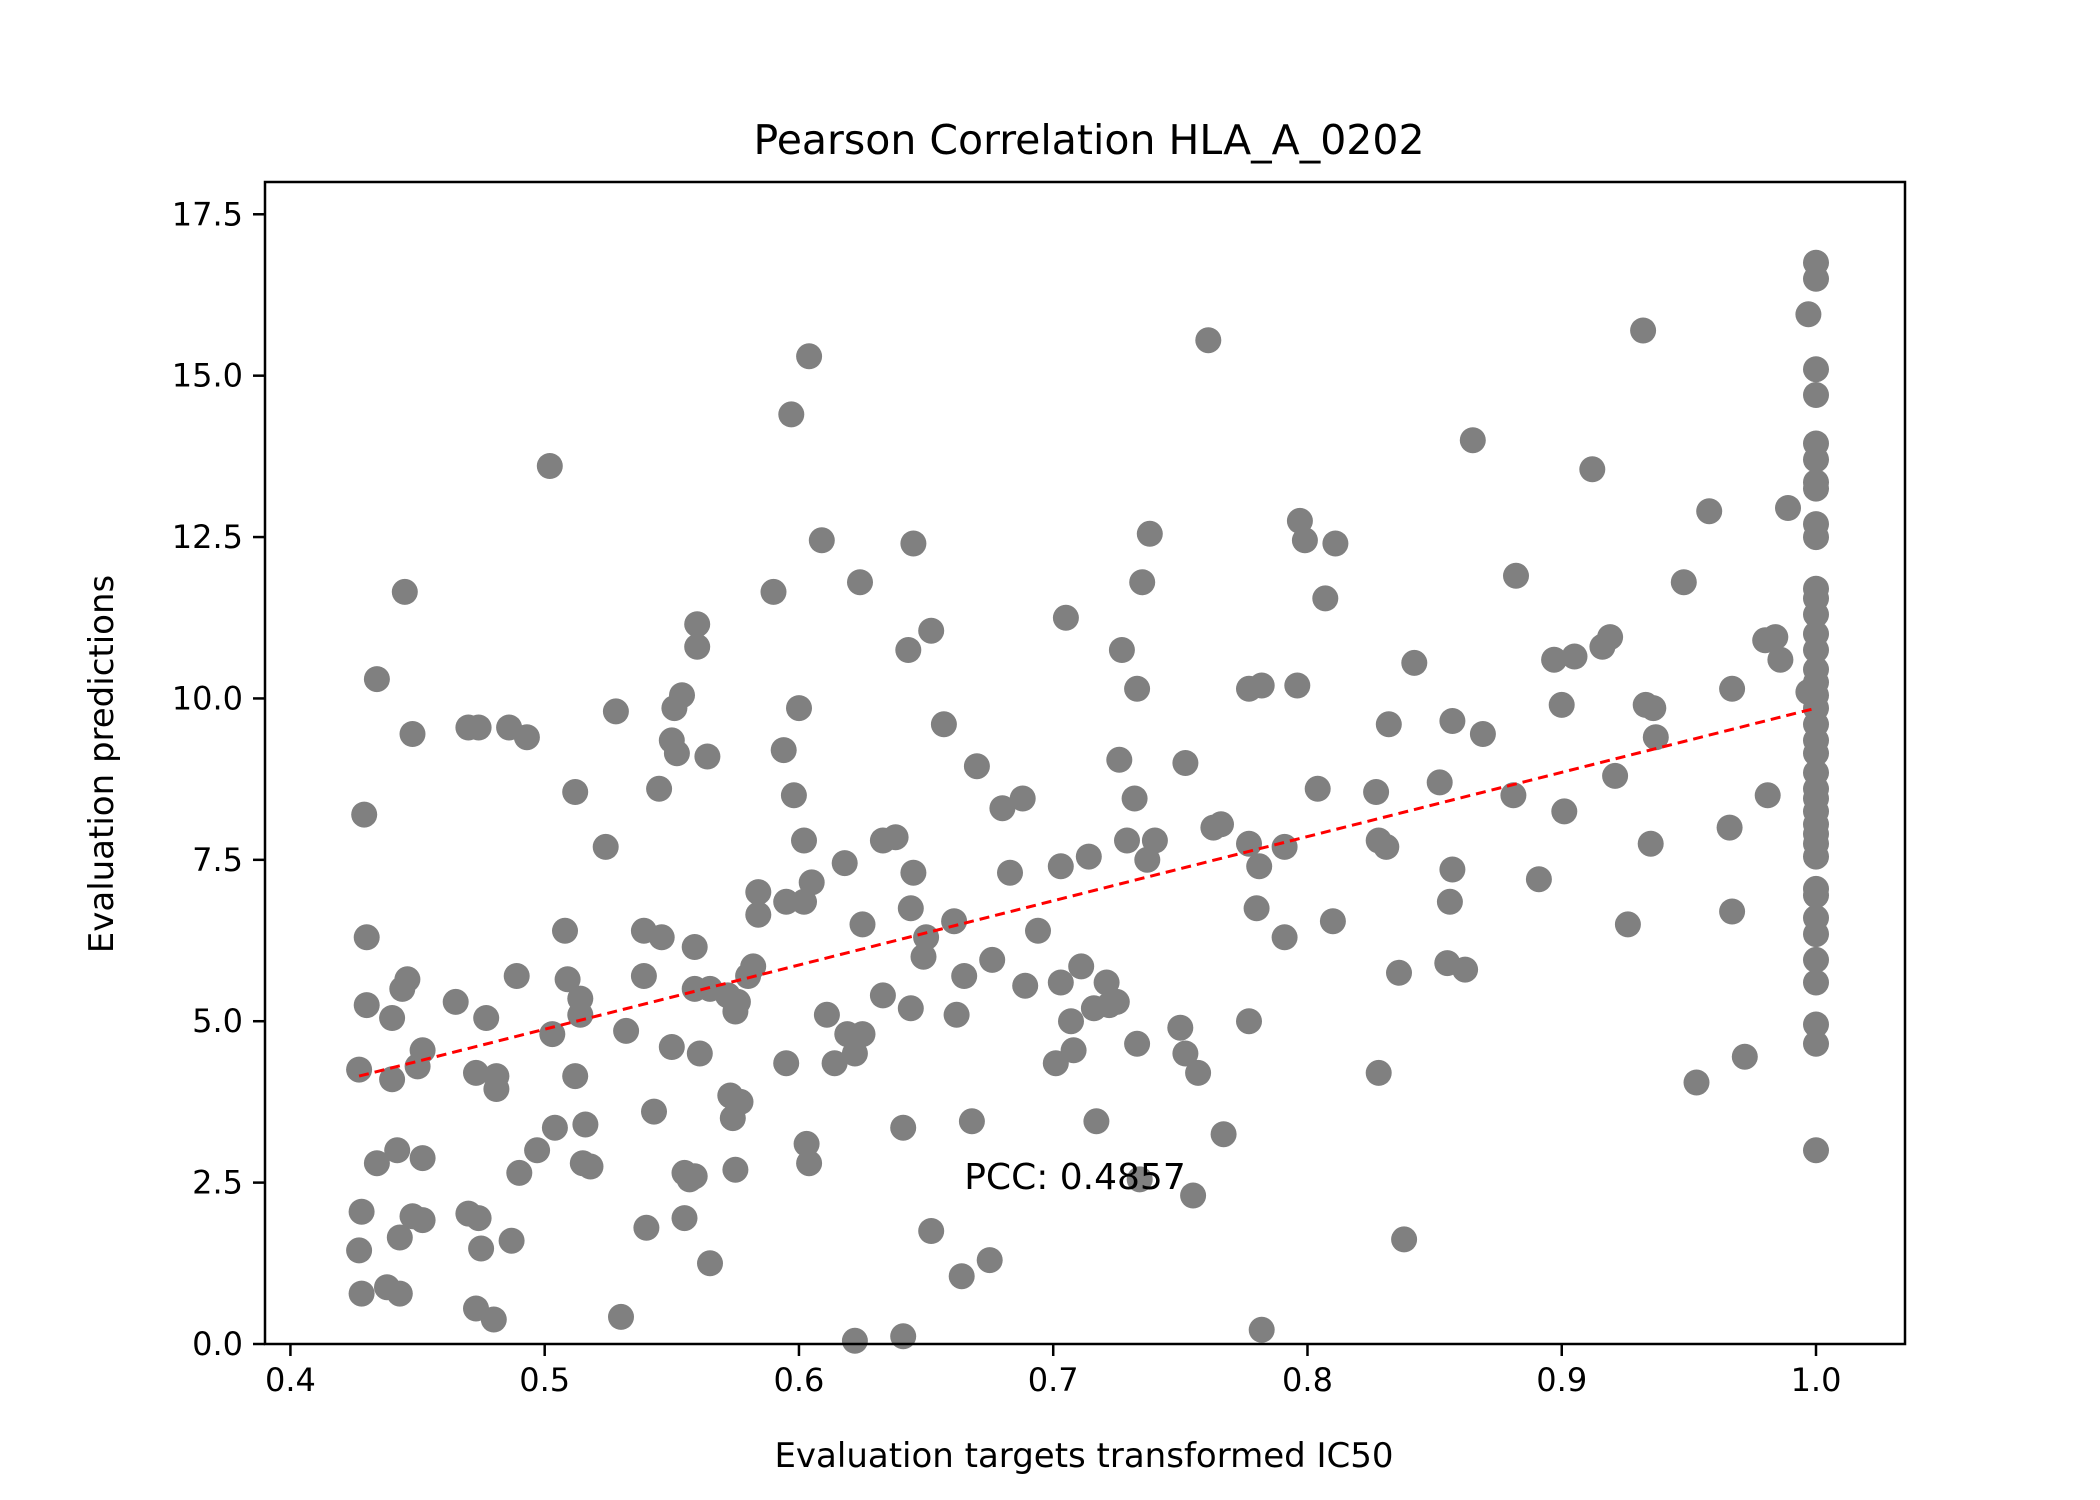 Image resolution: width=2100 pixels, height=1500 pixels. What do you see at coordinates (1083, 1456) in the screenshot?
I see `x-axis-label: Evaluation targets transformed IC50` at bounding box center [1083, 1456].